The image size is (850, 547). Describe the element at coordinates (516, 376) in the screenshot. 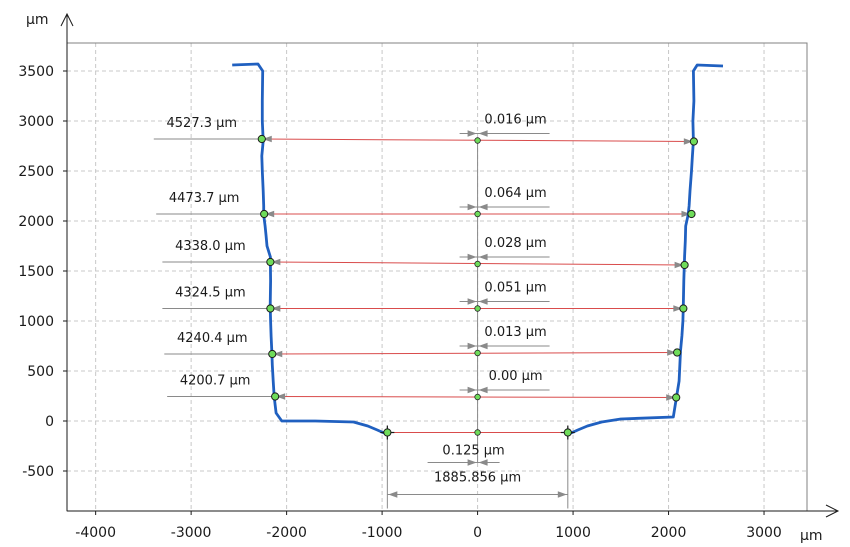

I see `offset-label: 0.00 µm` at that location.